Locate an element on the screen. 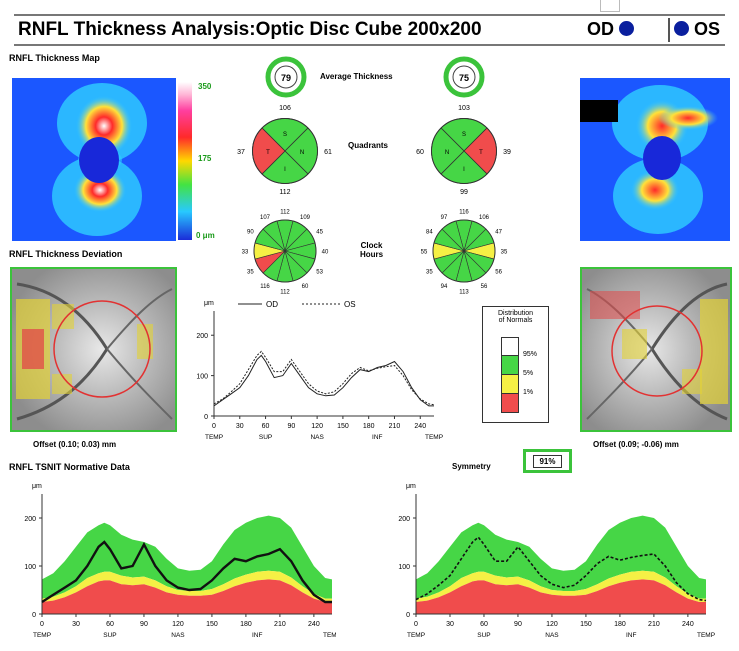 The width and height of the screenshot is (739, 651). od-label: OD is located at coordinates (600, 29).